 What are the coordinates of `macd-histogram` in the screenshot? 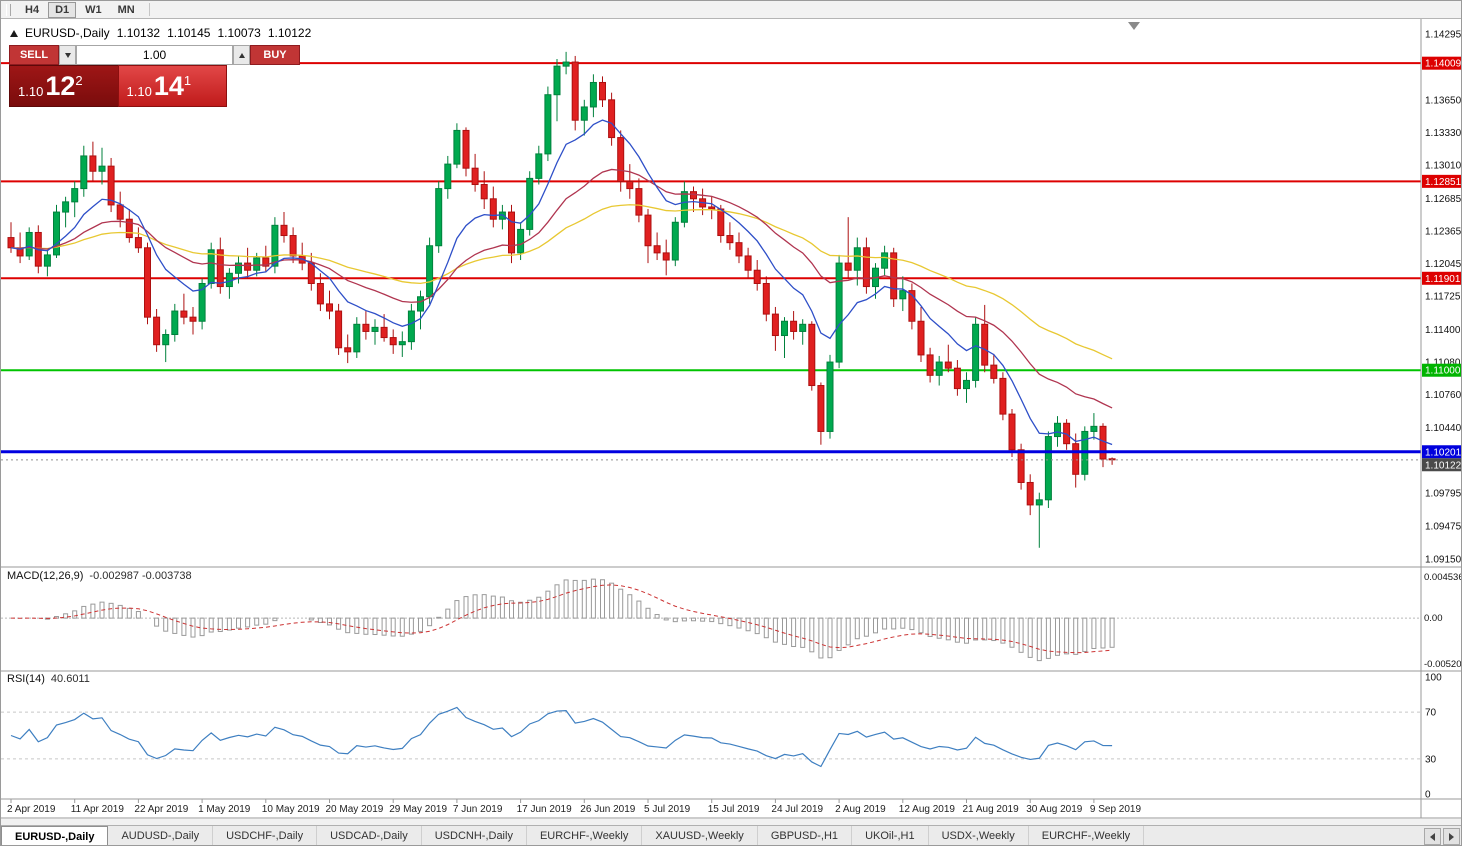 It's located at (579, 620).